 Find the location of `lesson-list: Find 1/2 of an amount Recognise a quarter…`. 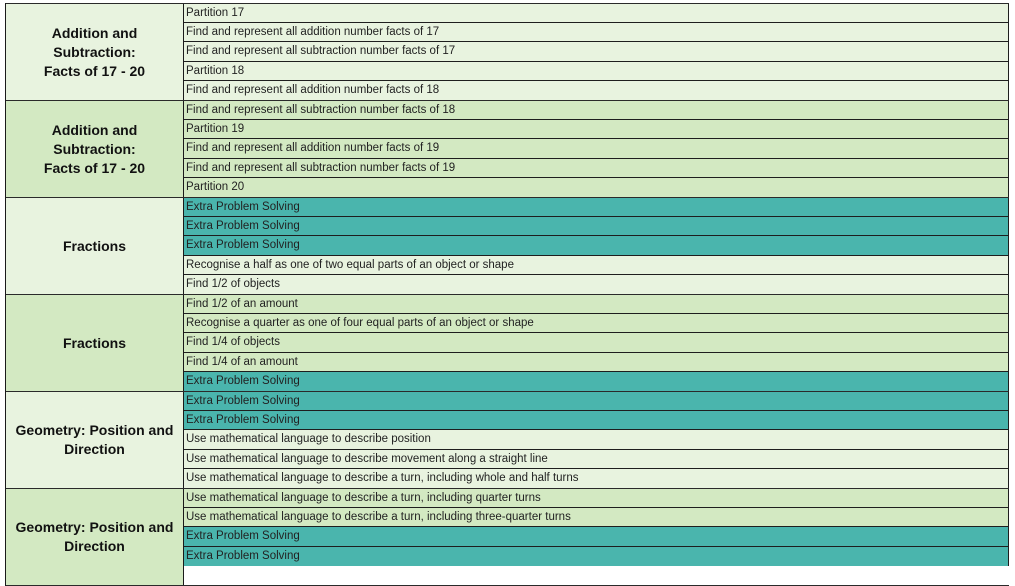

lesson-list: Find 1/2 of an amount Recognise a quarter… is located at coordinates (596, 343).